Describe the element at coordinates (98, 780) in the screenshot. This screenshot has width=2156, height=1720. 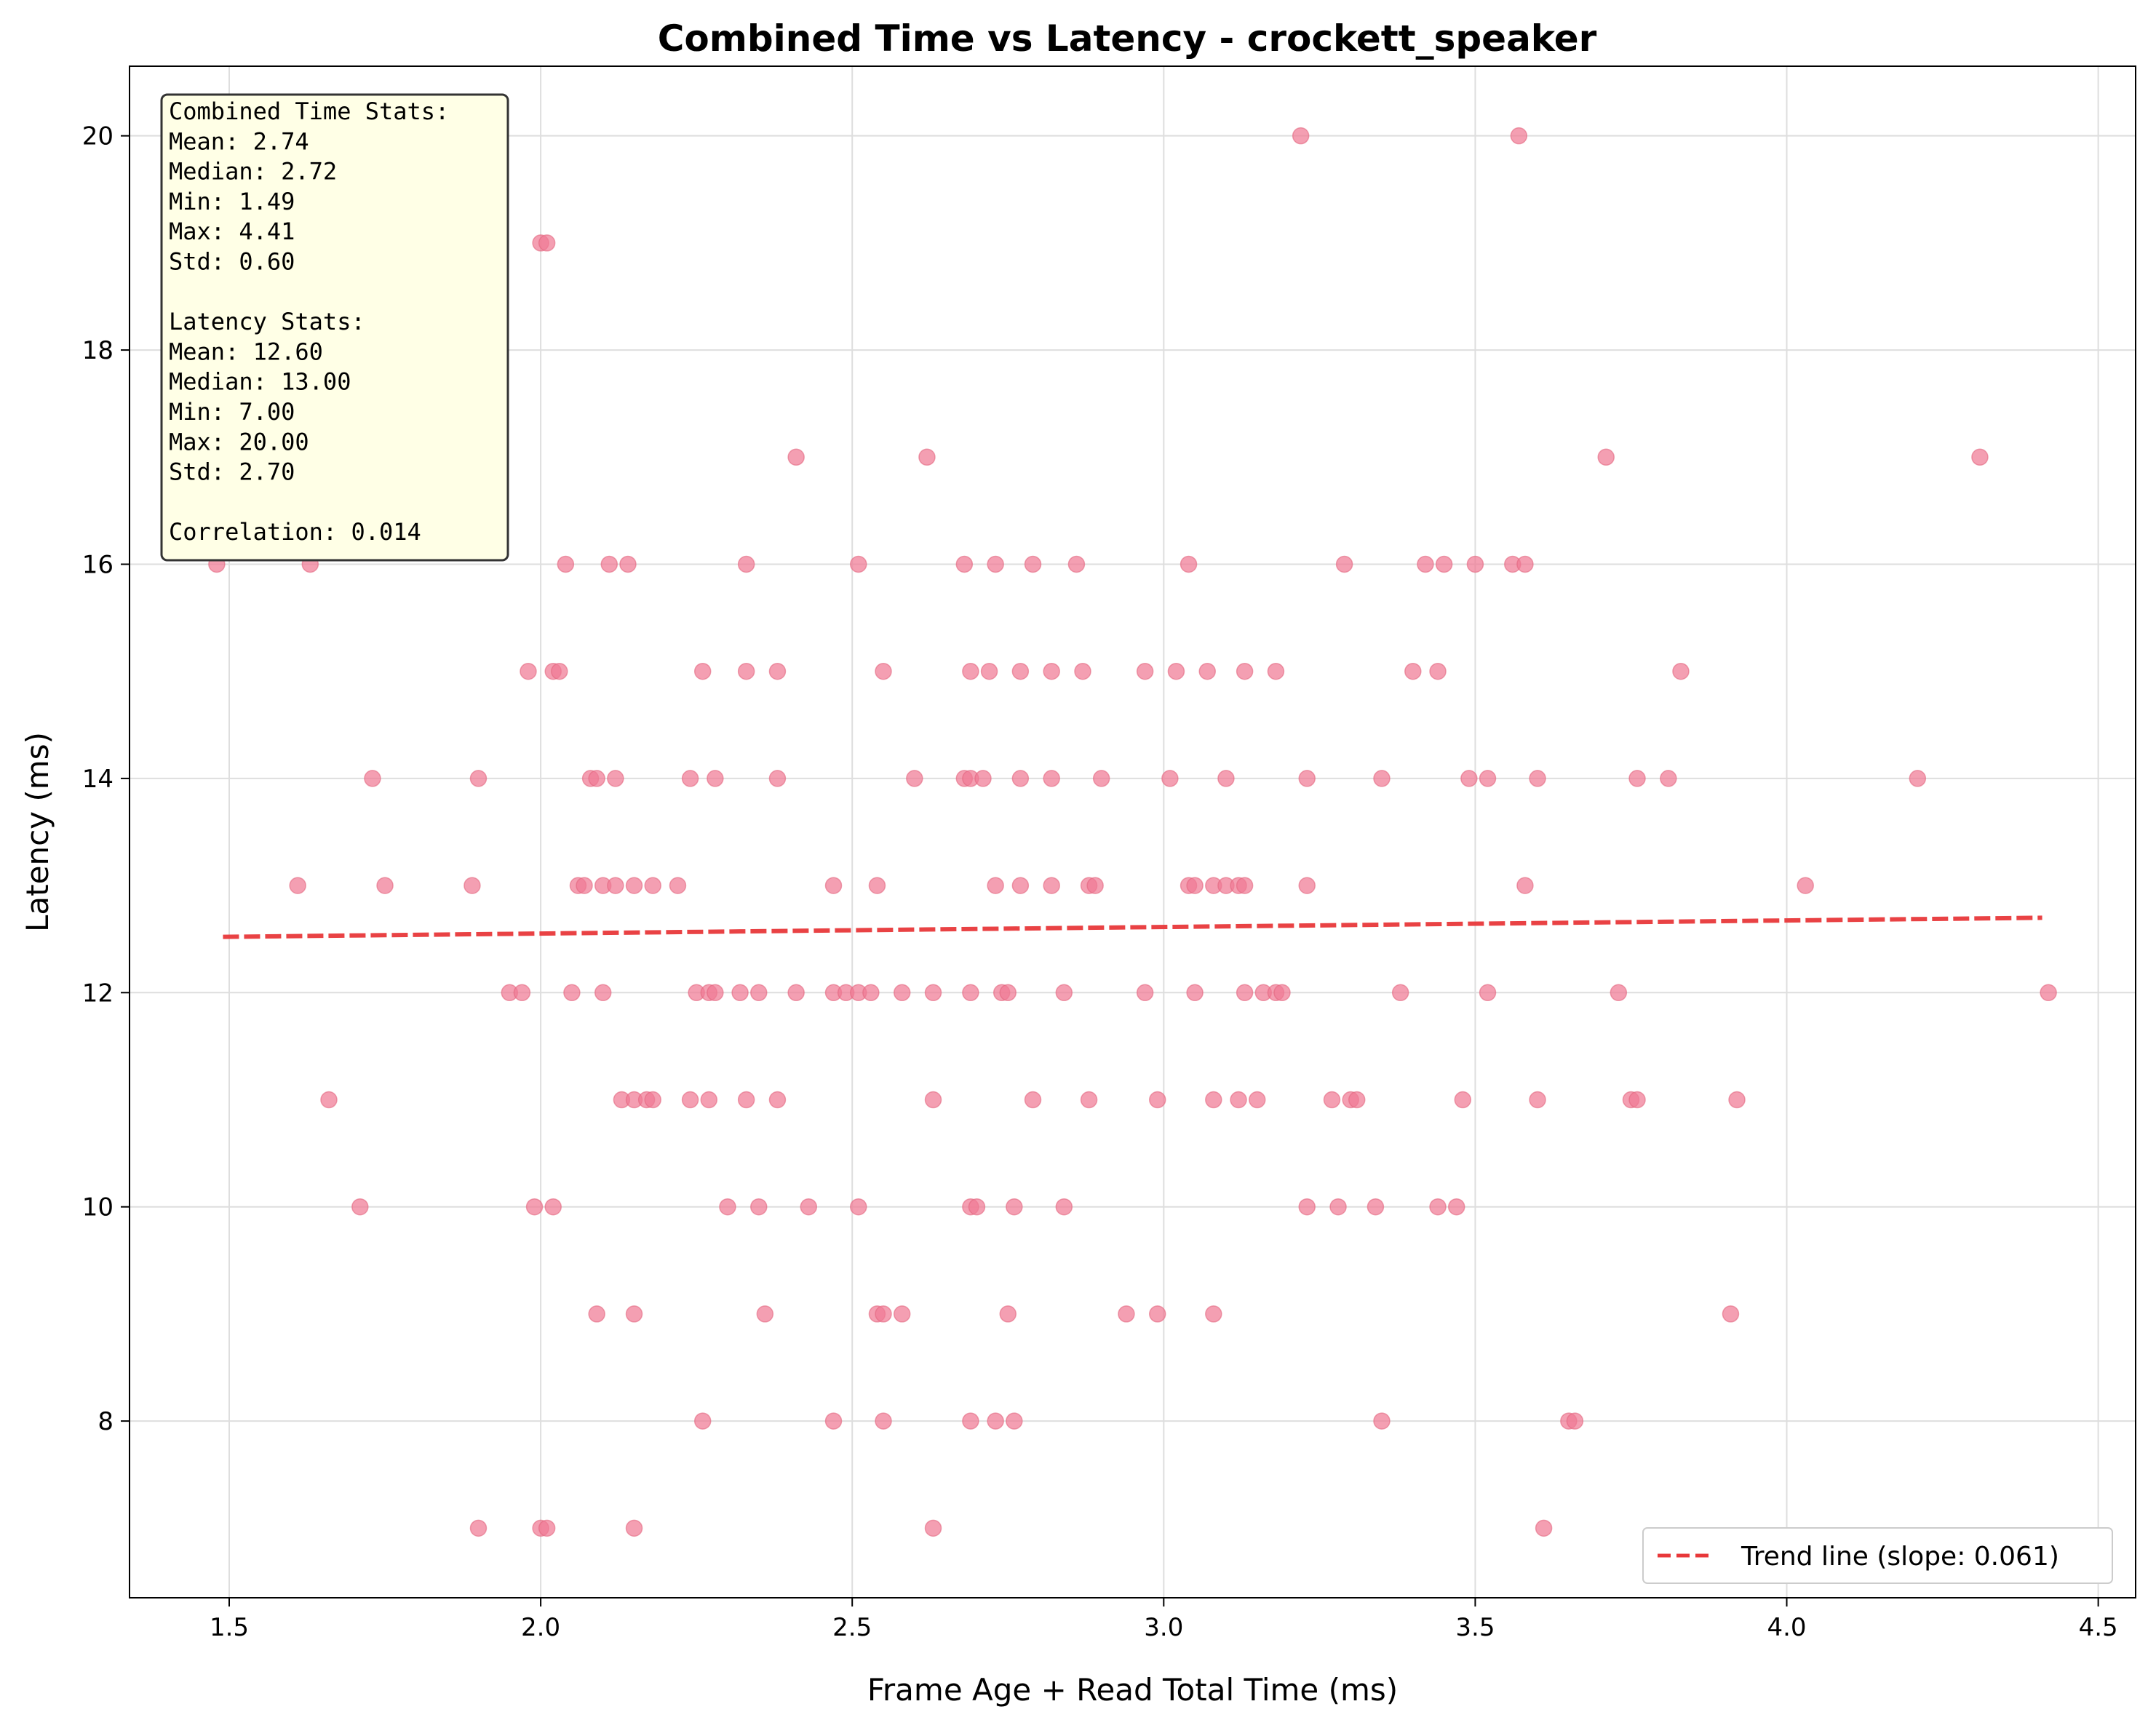
I see `y-tick-label: 14` at that location.